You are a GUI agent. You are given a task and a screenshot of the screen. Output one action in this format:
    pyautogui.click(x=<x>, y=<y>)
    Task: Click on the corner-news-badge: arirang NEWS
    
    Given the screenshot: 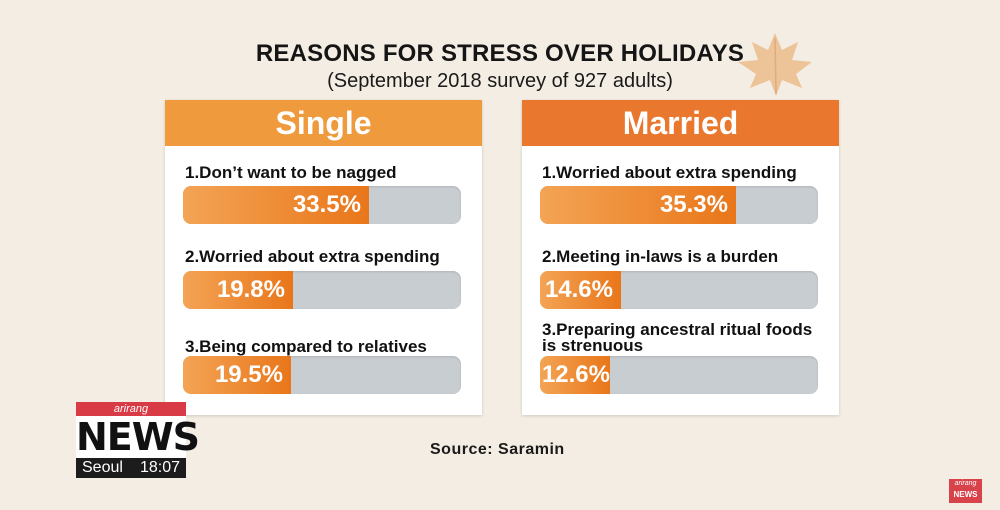 What is the action you would take?
    pyautogui.click(x=965, y=491)
    